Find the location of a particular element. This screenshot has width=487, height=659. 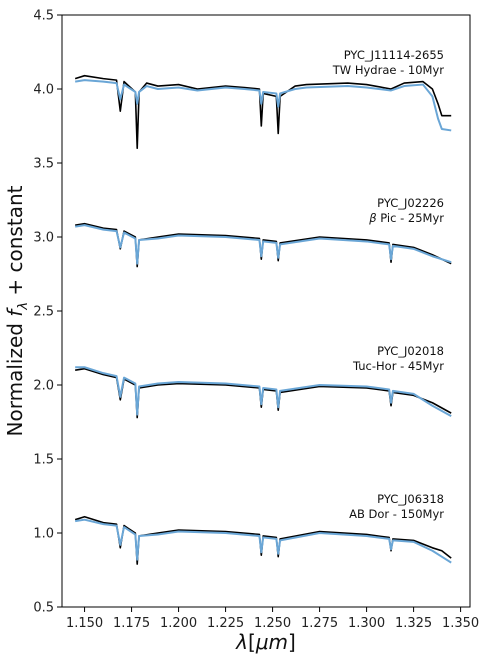

group-name-text: AB Dor - 150Myr is located at coordinates (396, 514).